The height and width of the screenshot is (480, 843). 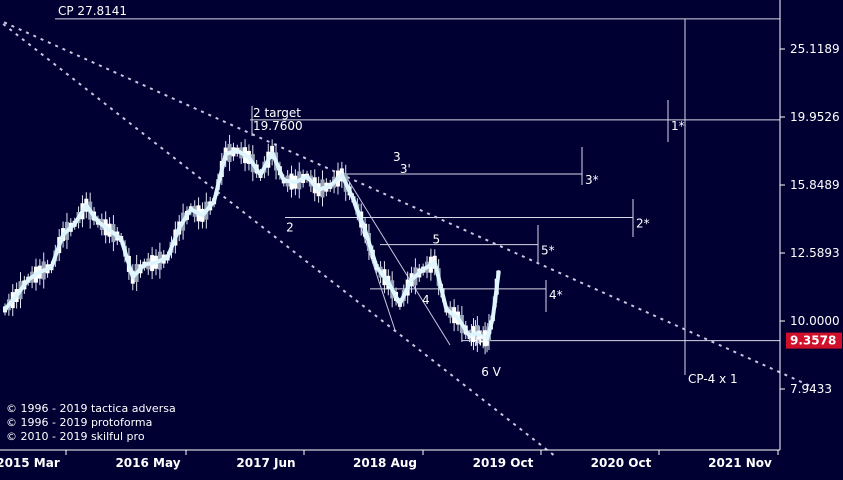 What do you see at coordinates (397, 157) in the screenshot?
I see `wave-label-0: 3` at bounding box center [397, 157].